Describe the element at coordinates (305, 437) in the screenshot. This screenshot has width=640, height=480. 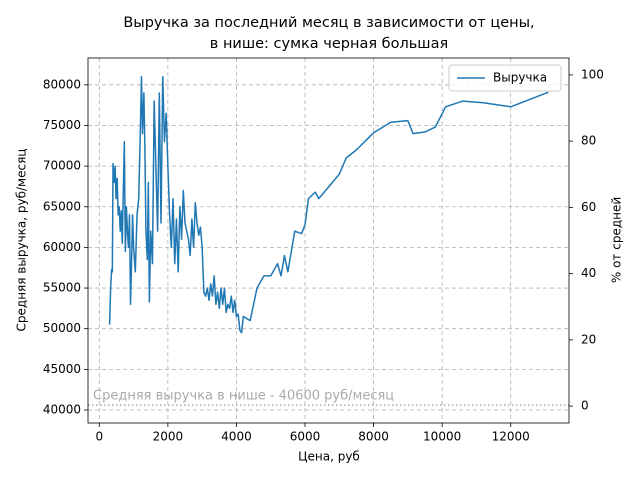
I see `x-tick-label: 6000` at that location.